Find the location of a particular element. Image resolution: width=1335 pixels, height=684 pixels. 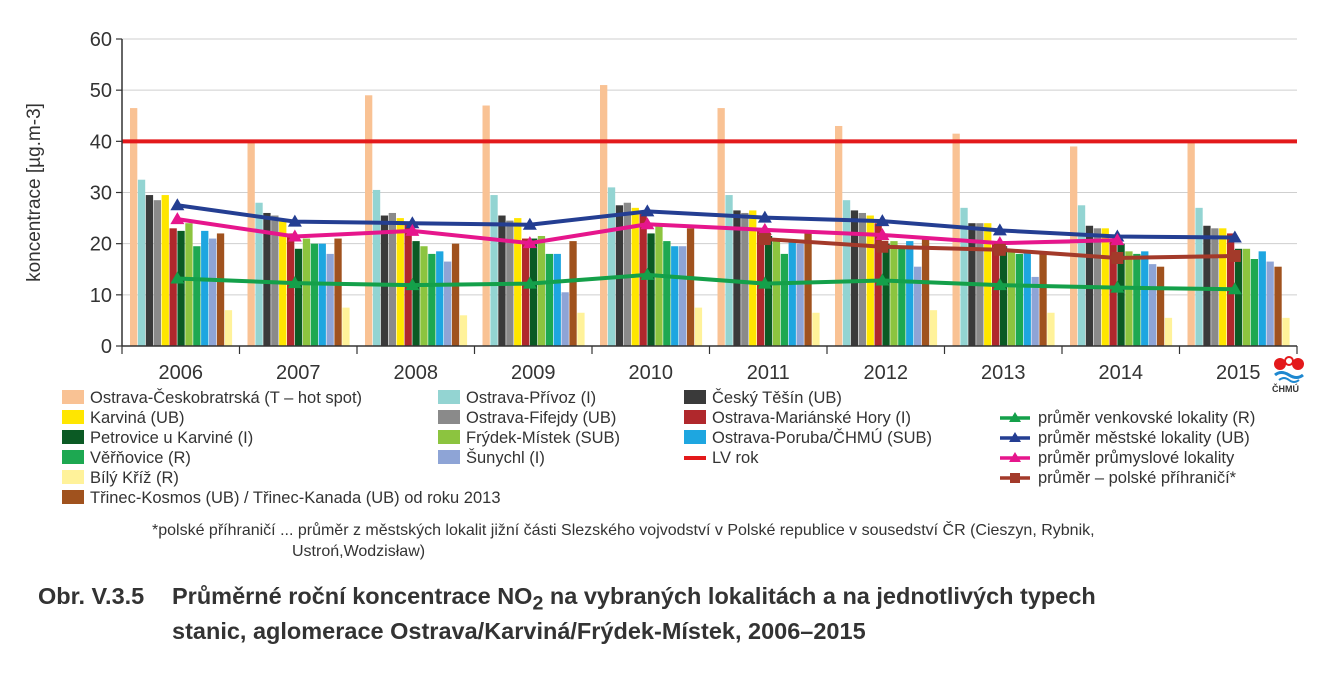

legend-label: LV rok is located at coordinates (735, 458).